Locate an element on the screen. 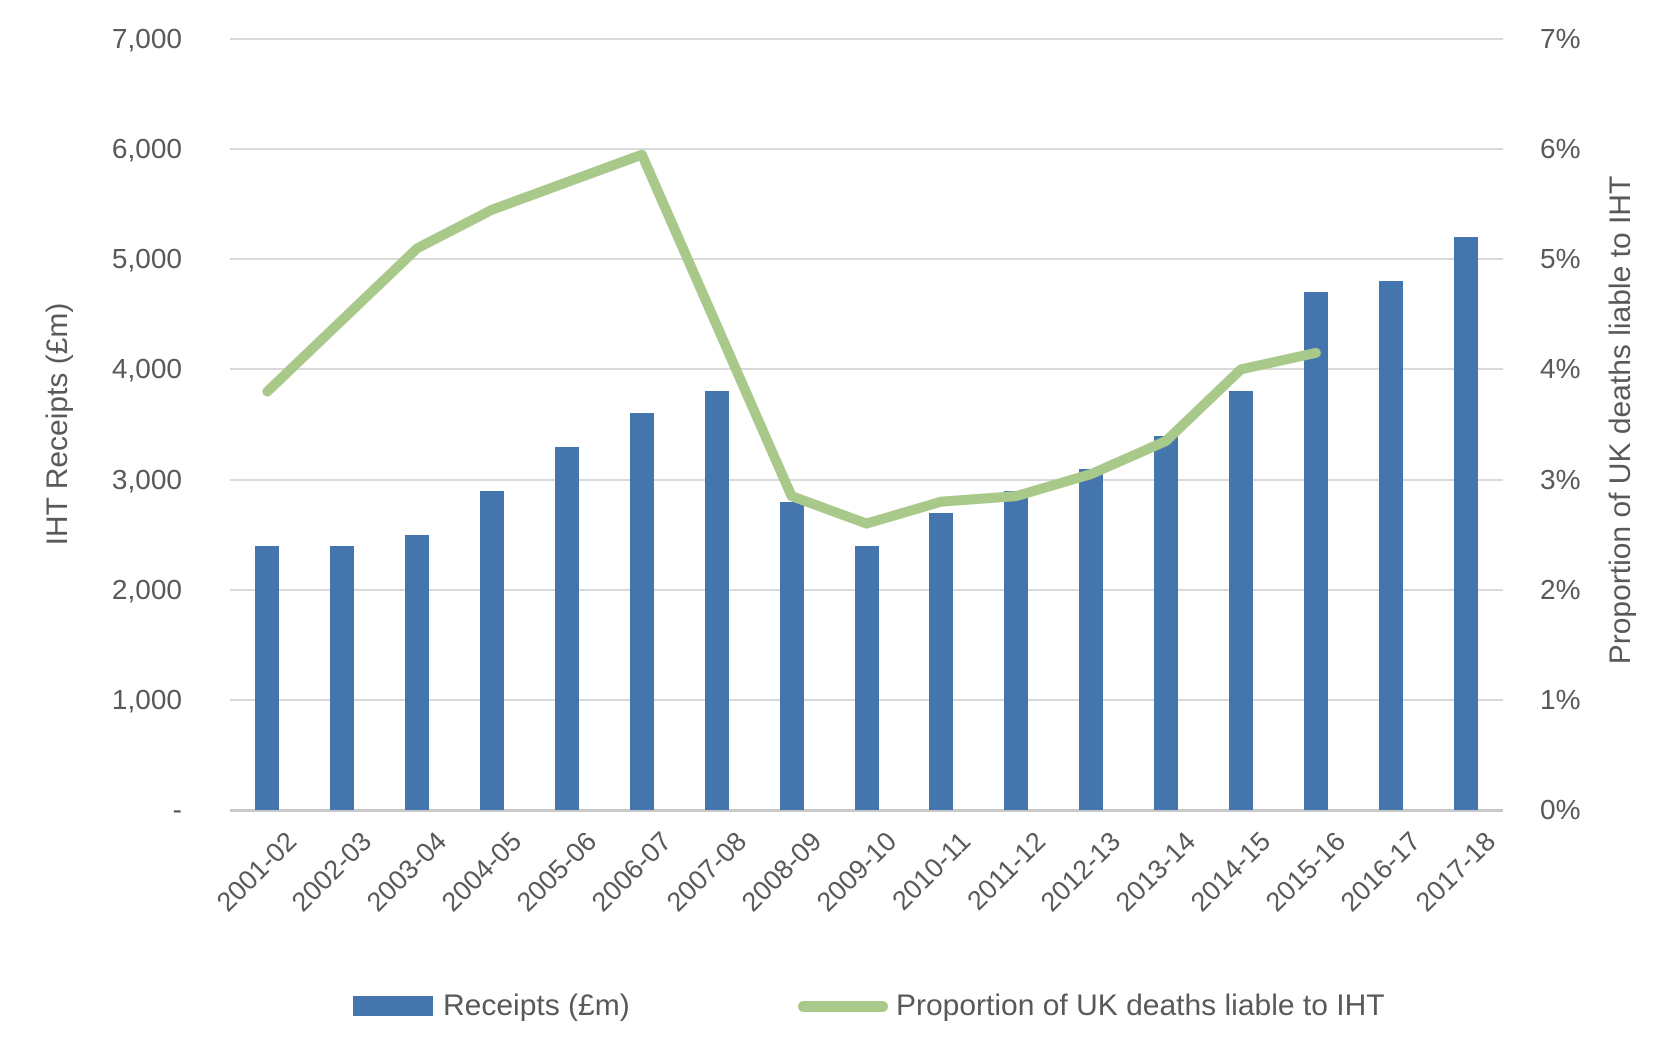  legend-label-receipts: Receipts (£m) is located at coordinates (536, 1005).